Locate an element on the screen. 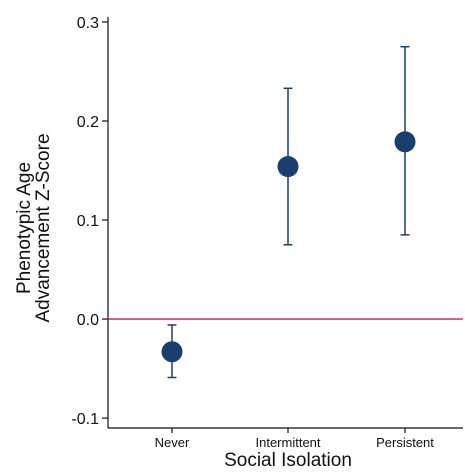 The height and width of the screenshot is (475, 465). x-axis-title: Social Isolation is located at coordinates (288, 460).